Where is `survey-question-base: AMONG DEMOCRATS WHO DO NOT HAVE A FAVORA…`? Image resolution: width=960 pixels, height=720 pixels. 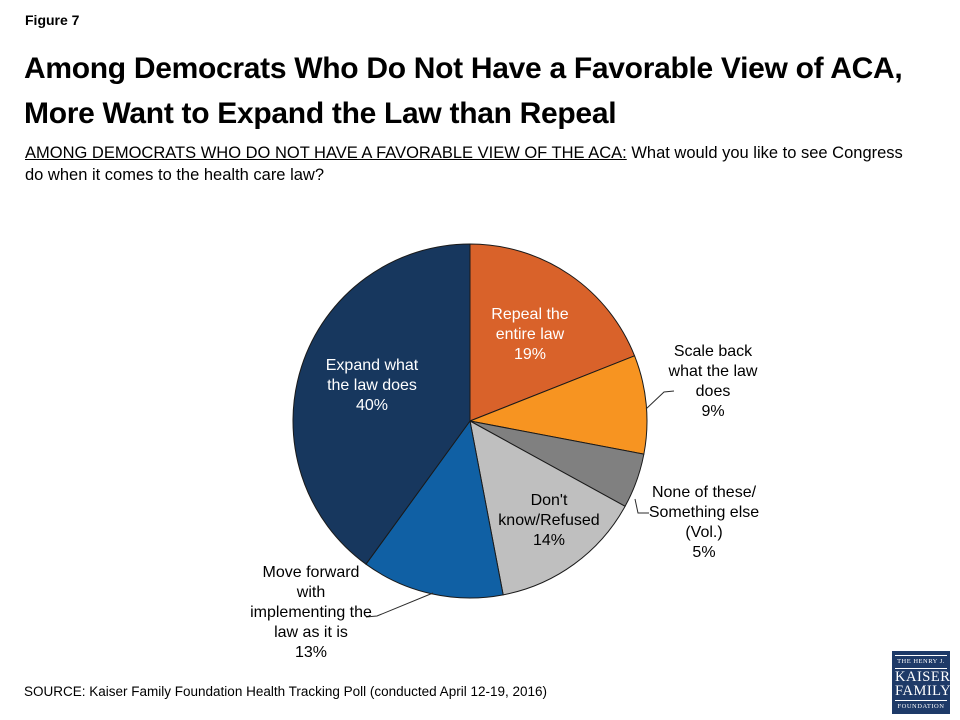
survey-question-base: AMONG DEMOCRATS WHO DO NOT HAVE A FAVORA… is located at coordinates (326, 153).